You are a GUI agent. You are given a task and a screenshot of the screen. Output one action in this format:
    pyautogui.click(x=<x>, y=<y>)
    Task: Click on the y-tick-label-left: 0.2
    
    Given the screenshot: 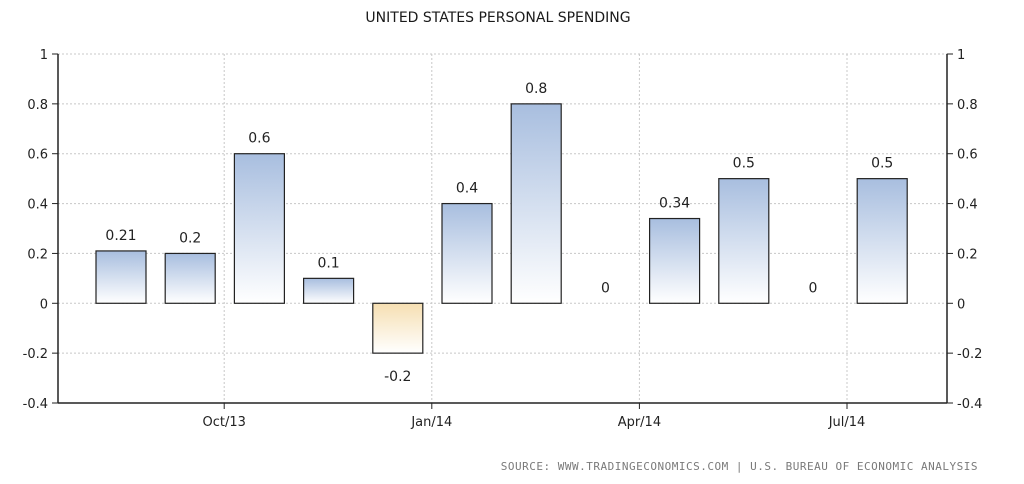 What is the action you would take?
    pyautogui.click(x=37, y=254)
    